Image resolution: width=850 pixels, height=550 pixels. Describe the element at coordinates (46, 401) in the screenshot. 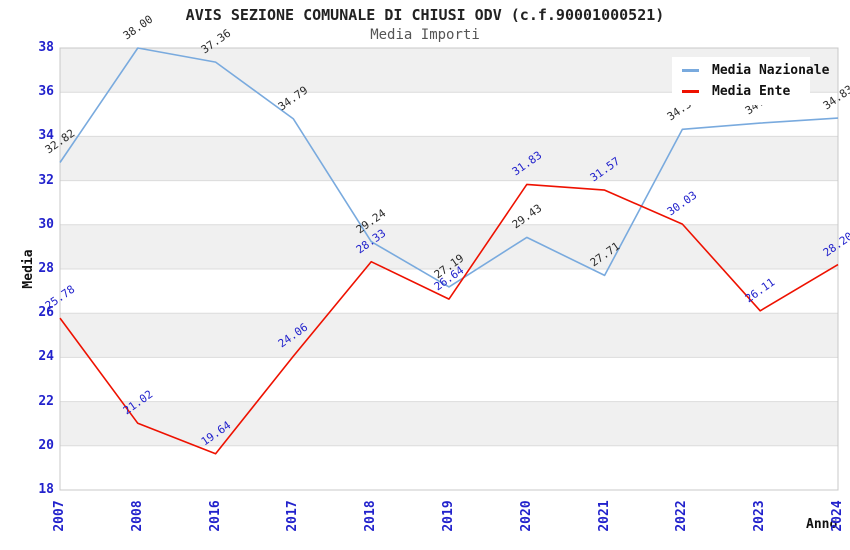

I see `y-tick-label: 22` at that location.